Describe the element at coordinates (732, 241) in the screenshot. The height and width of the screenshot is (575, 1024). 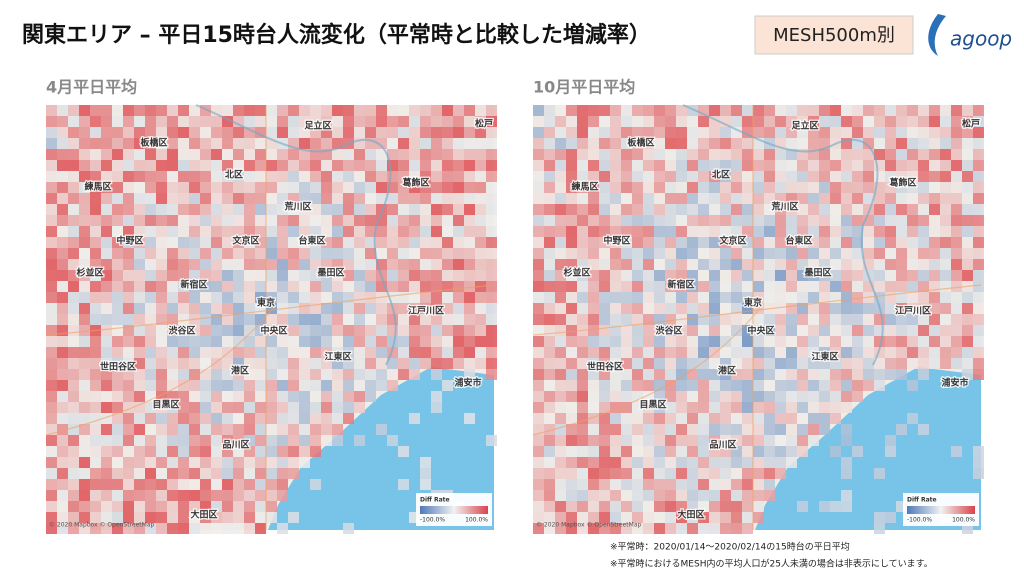
I see `ward-label: 文京区` at that location.